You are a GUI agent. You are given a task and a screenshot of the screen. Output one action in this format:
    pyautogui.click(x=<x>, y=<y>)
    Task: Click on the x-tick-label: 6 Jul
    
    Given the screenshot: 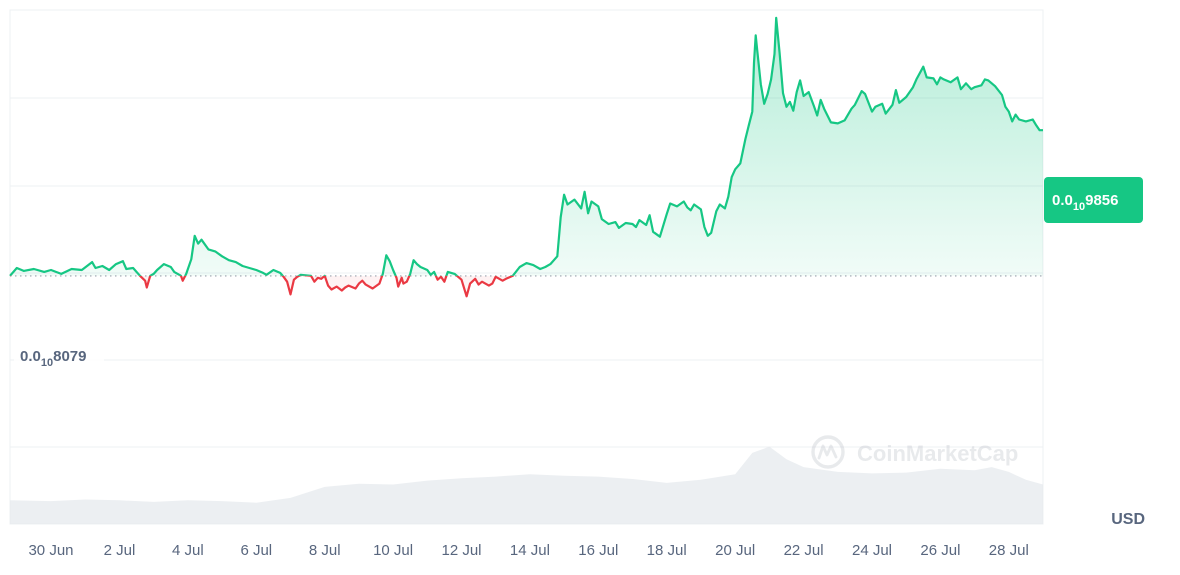 What is the action you would take?
    pyautogui.click(x=256, y=550)
    